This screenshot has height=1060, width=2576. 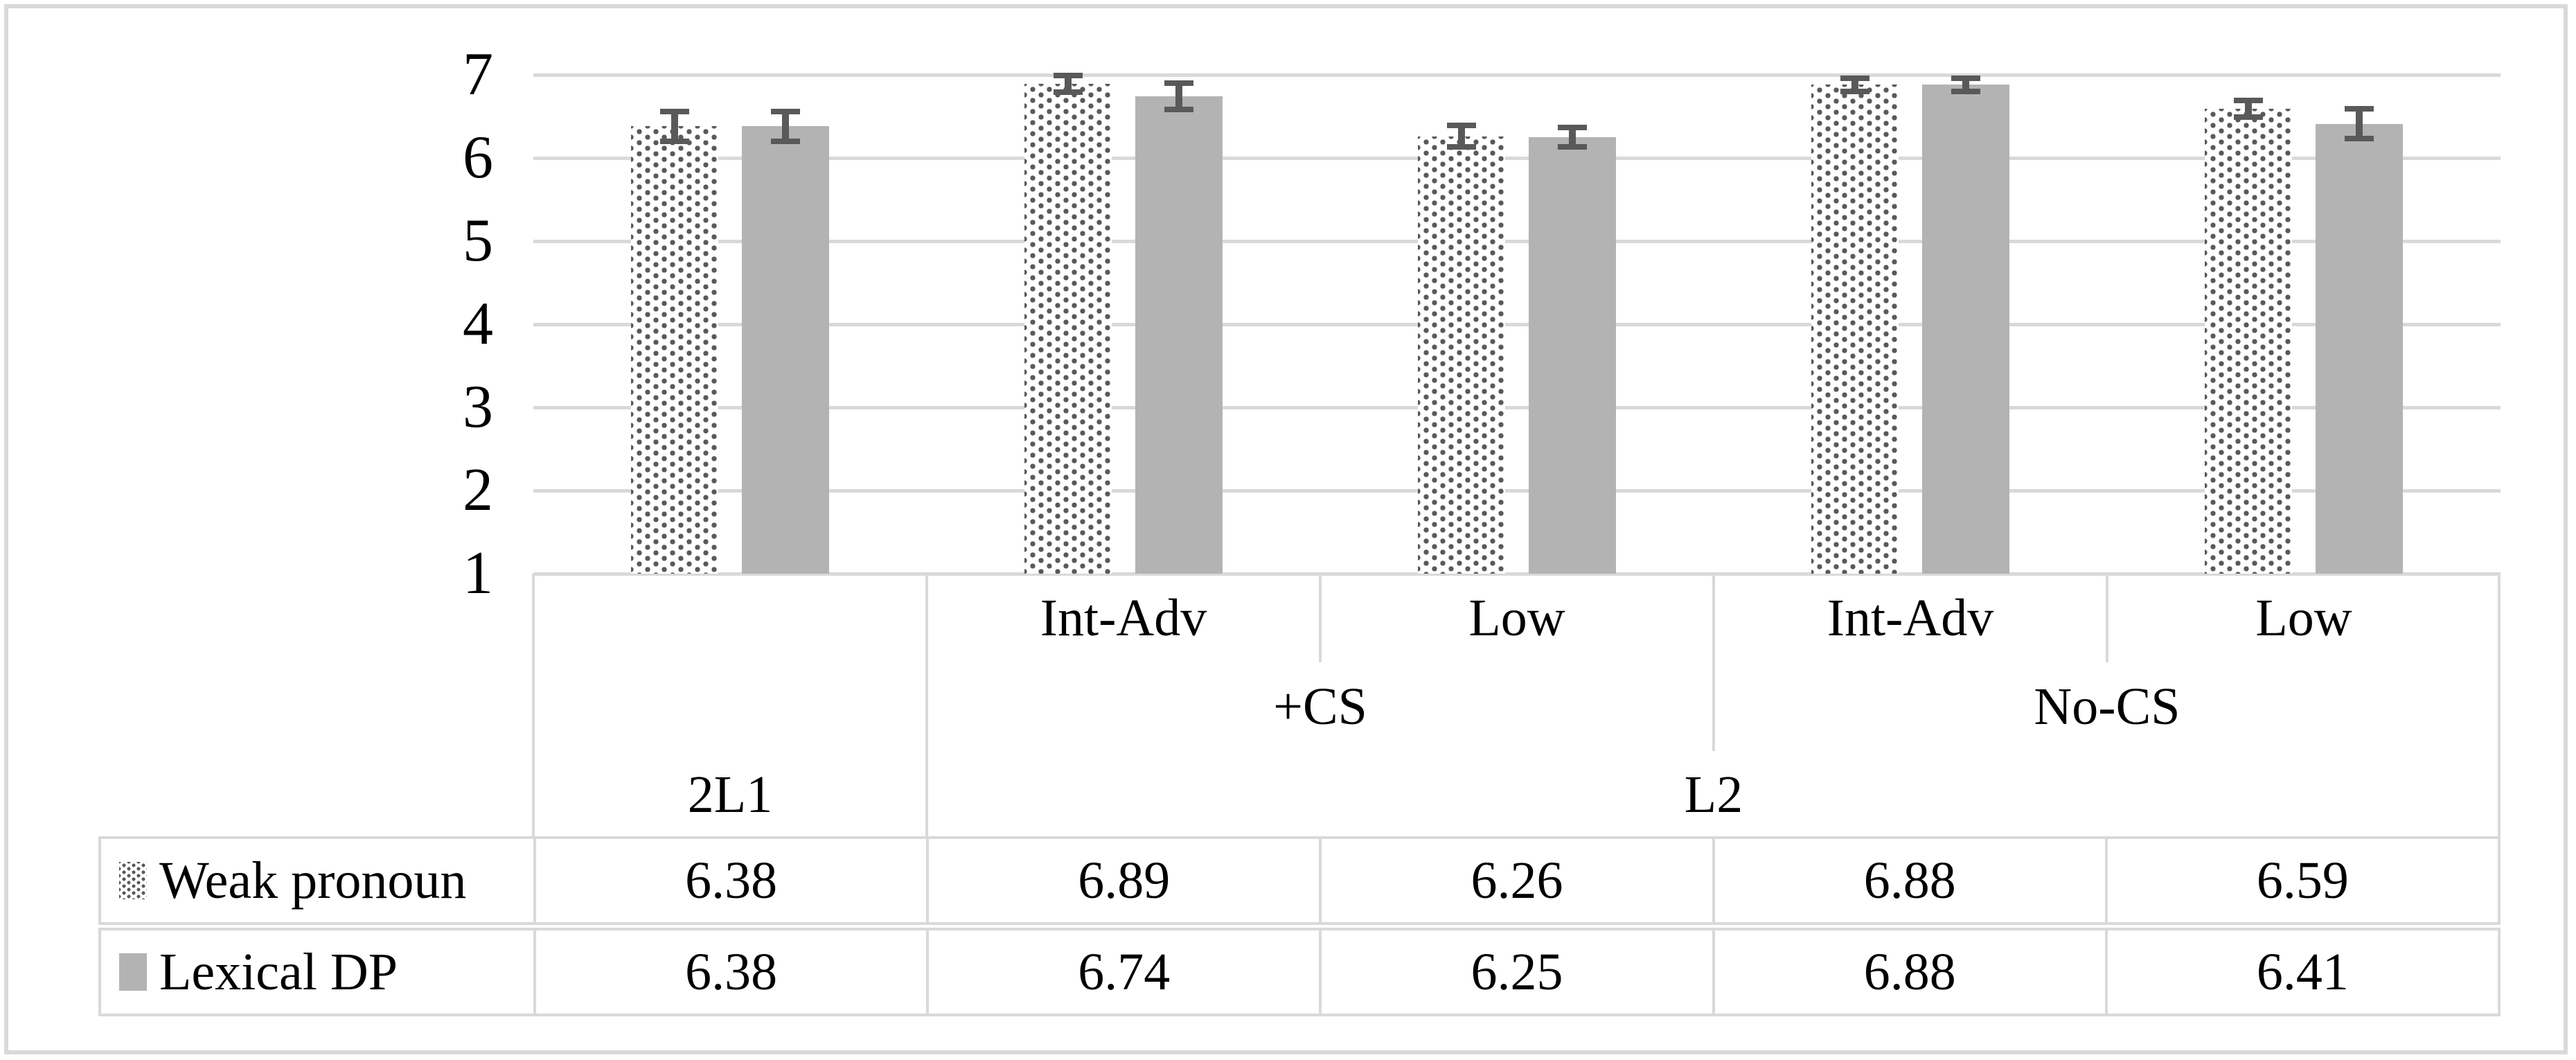 I want to click on table-line-cs-nocs, so click(x=1713, y=662).